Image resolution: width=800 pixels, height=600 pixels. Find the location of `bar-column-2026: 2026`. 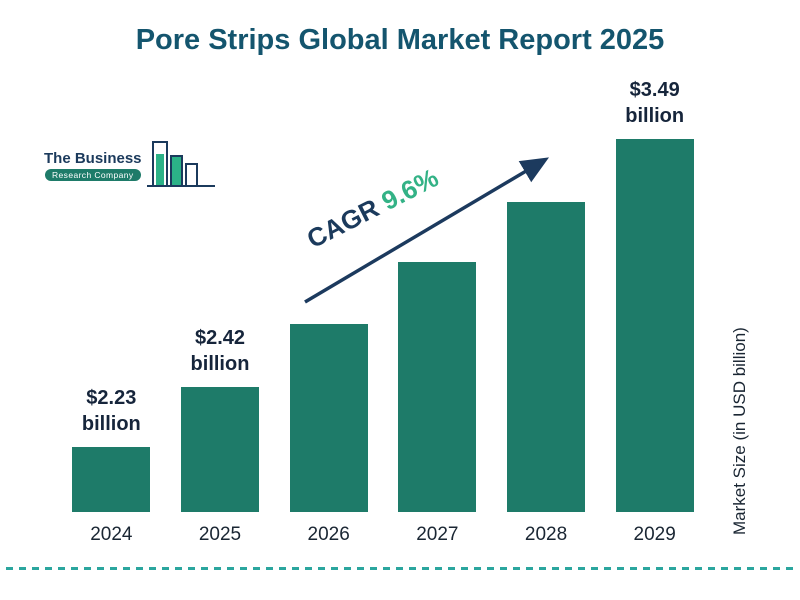

bar-column-2026: 2026 is located at coordinates (328, 309).